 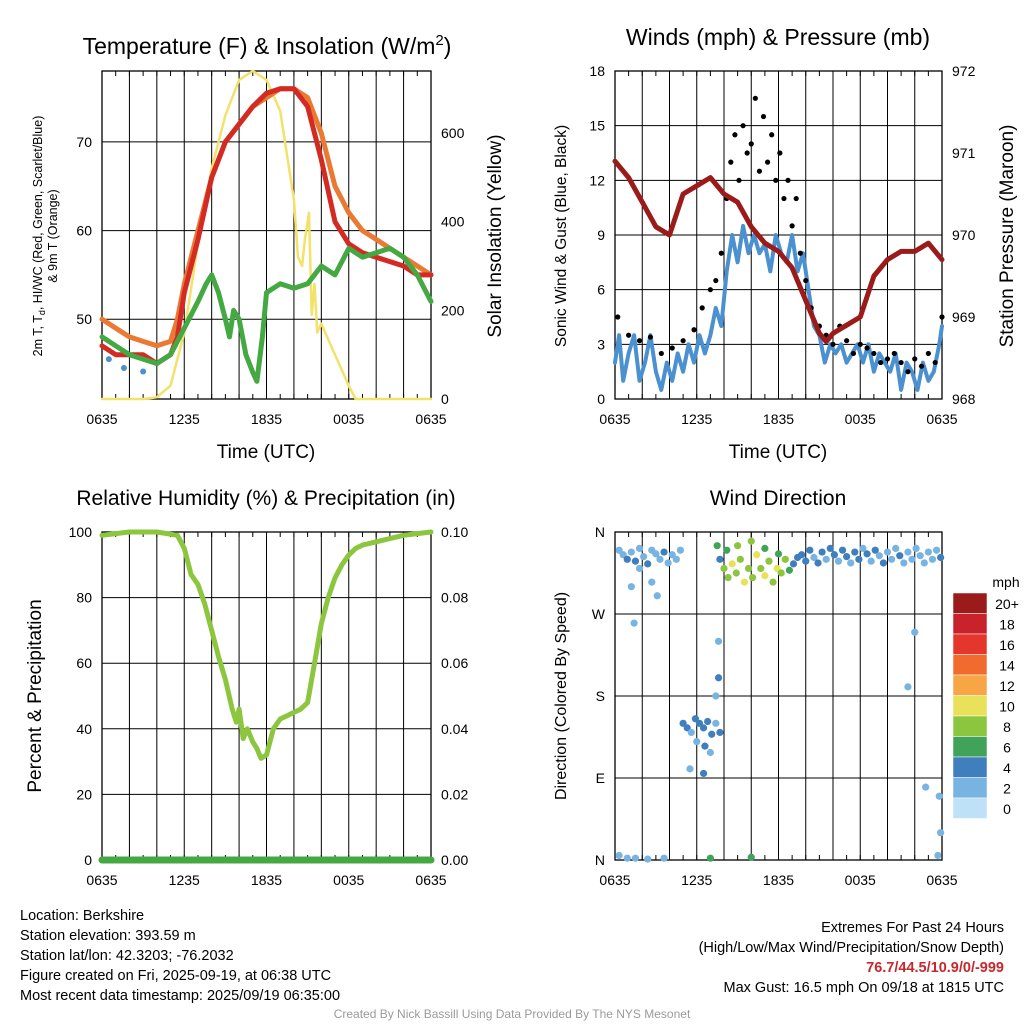 What do you see at coordinates (266, 452) in the screenshot?
I see `temperature-x-axis-label: Time (UTC)` at bounding box center [266, 452].